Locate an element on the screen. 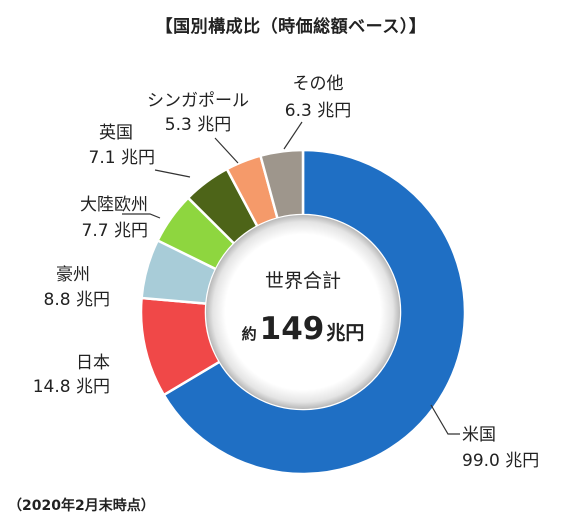 This screenshot has width=582, height=529. slice-value-6: 6.3 兆円 is located at coordinates (318, 111).